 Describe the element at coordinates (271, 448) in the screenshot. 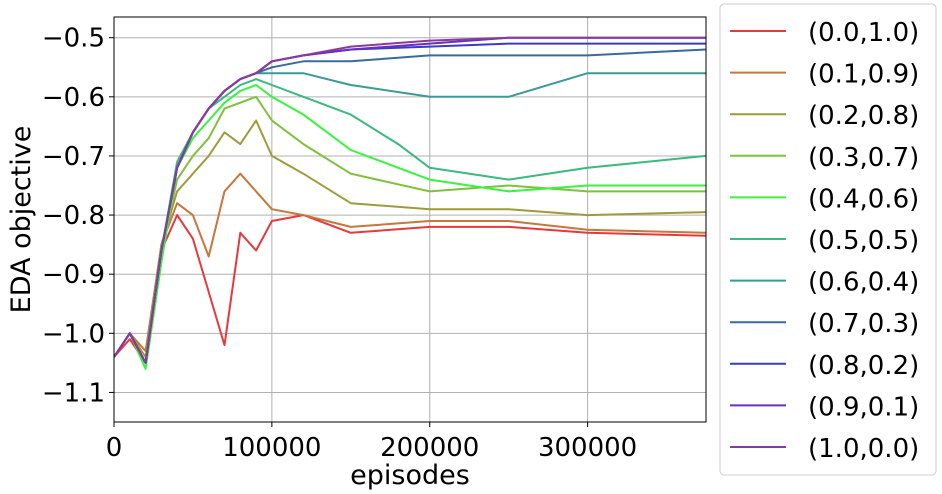

I see `x-tick-label: 100000` at that location.